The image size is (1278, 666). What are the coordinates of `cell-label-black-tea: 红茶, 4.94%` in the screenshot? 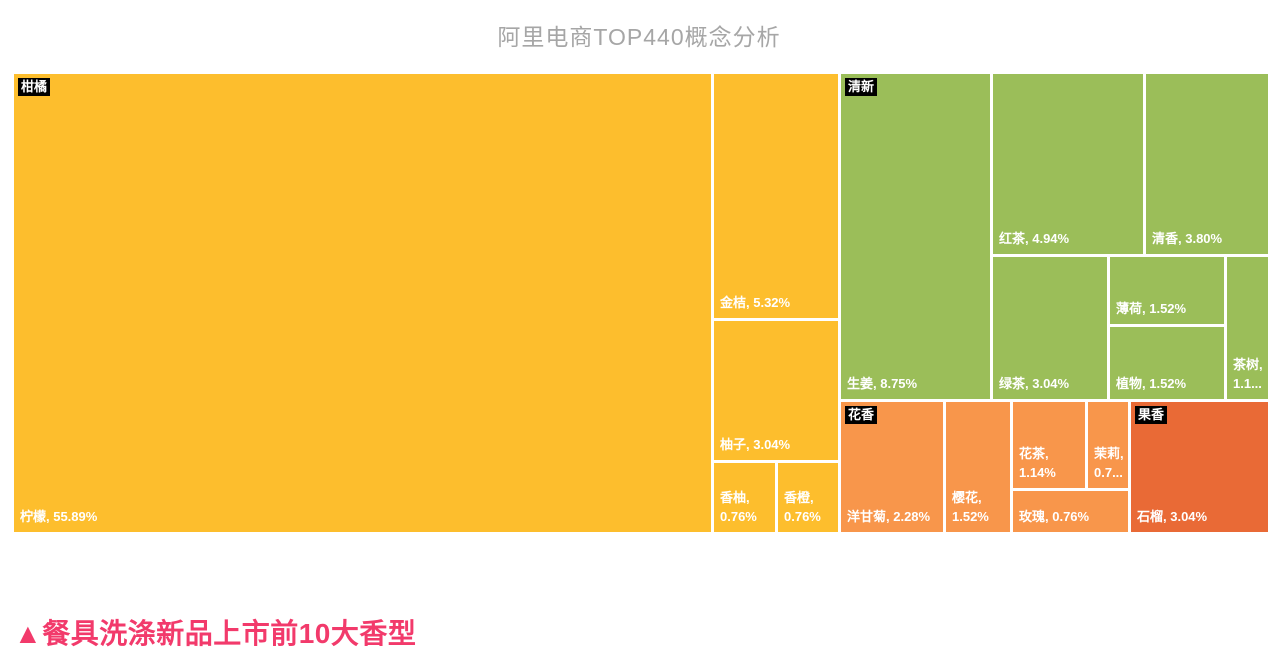 It's located at (1034, 239).